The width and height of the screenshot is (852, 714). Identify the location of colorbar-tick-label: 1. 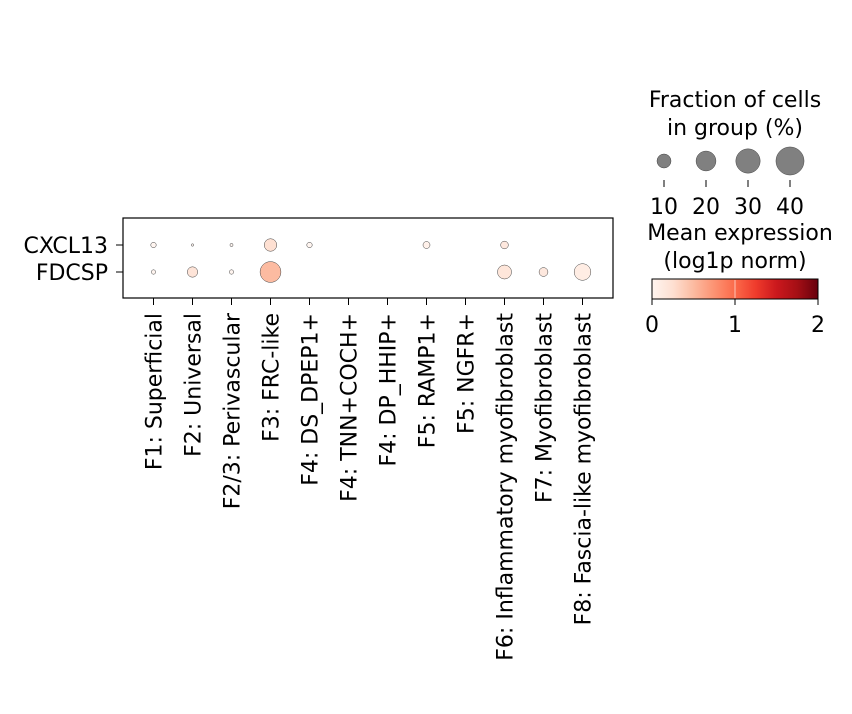
(735, 325).